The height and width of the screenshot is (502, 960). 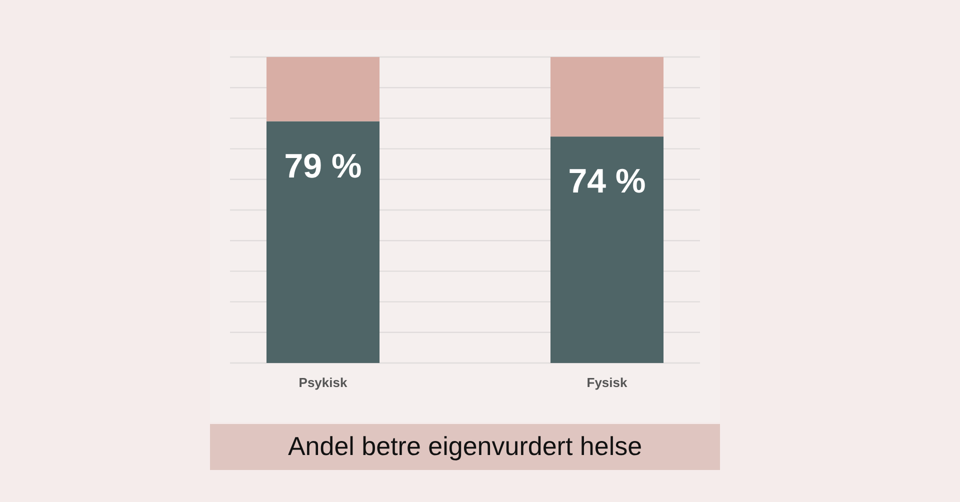 I want to click on x-tick-label: Psykisk, so click(x=323, y=382).